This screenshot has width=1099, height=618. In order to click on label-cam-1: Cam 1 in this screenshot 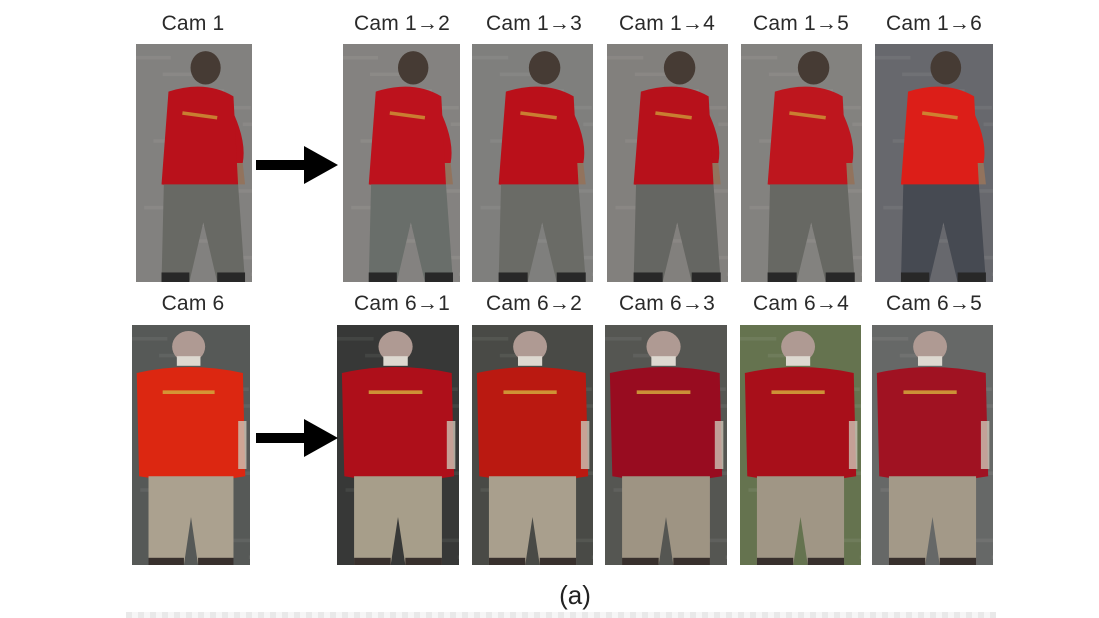, I will do `click(193, 23)`.